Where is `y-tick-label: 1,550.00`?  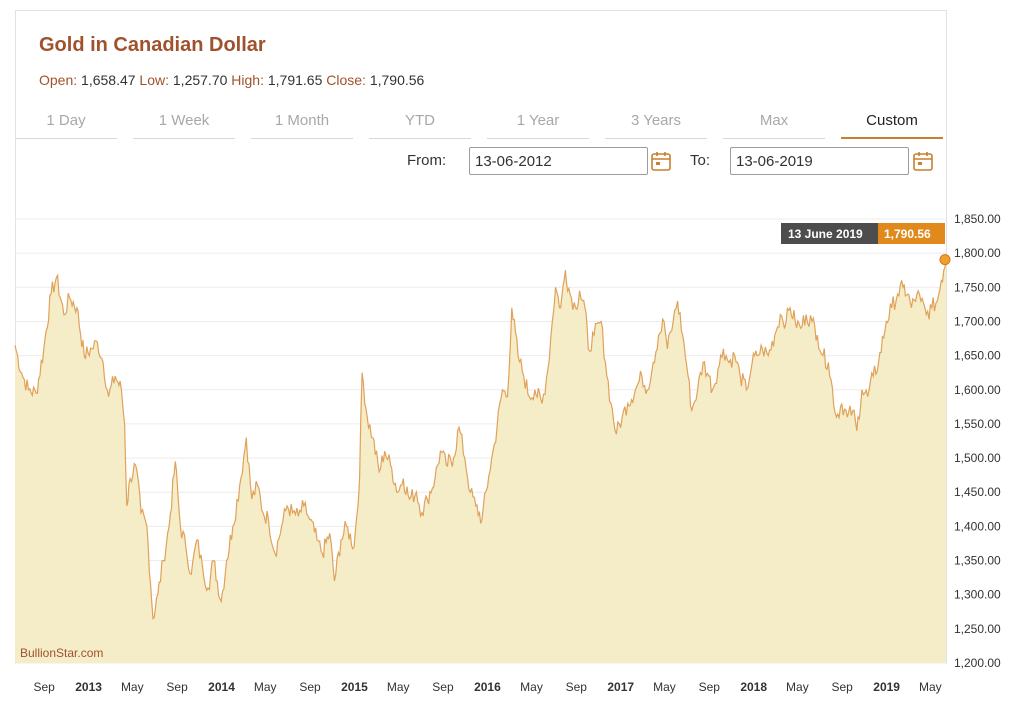 y-tick-label: 1,550.00 is located at coordinates (977, 424).